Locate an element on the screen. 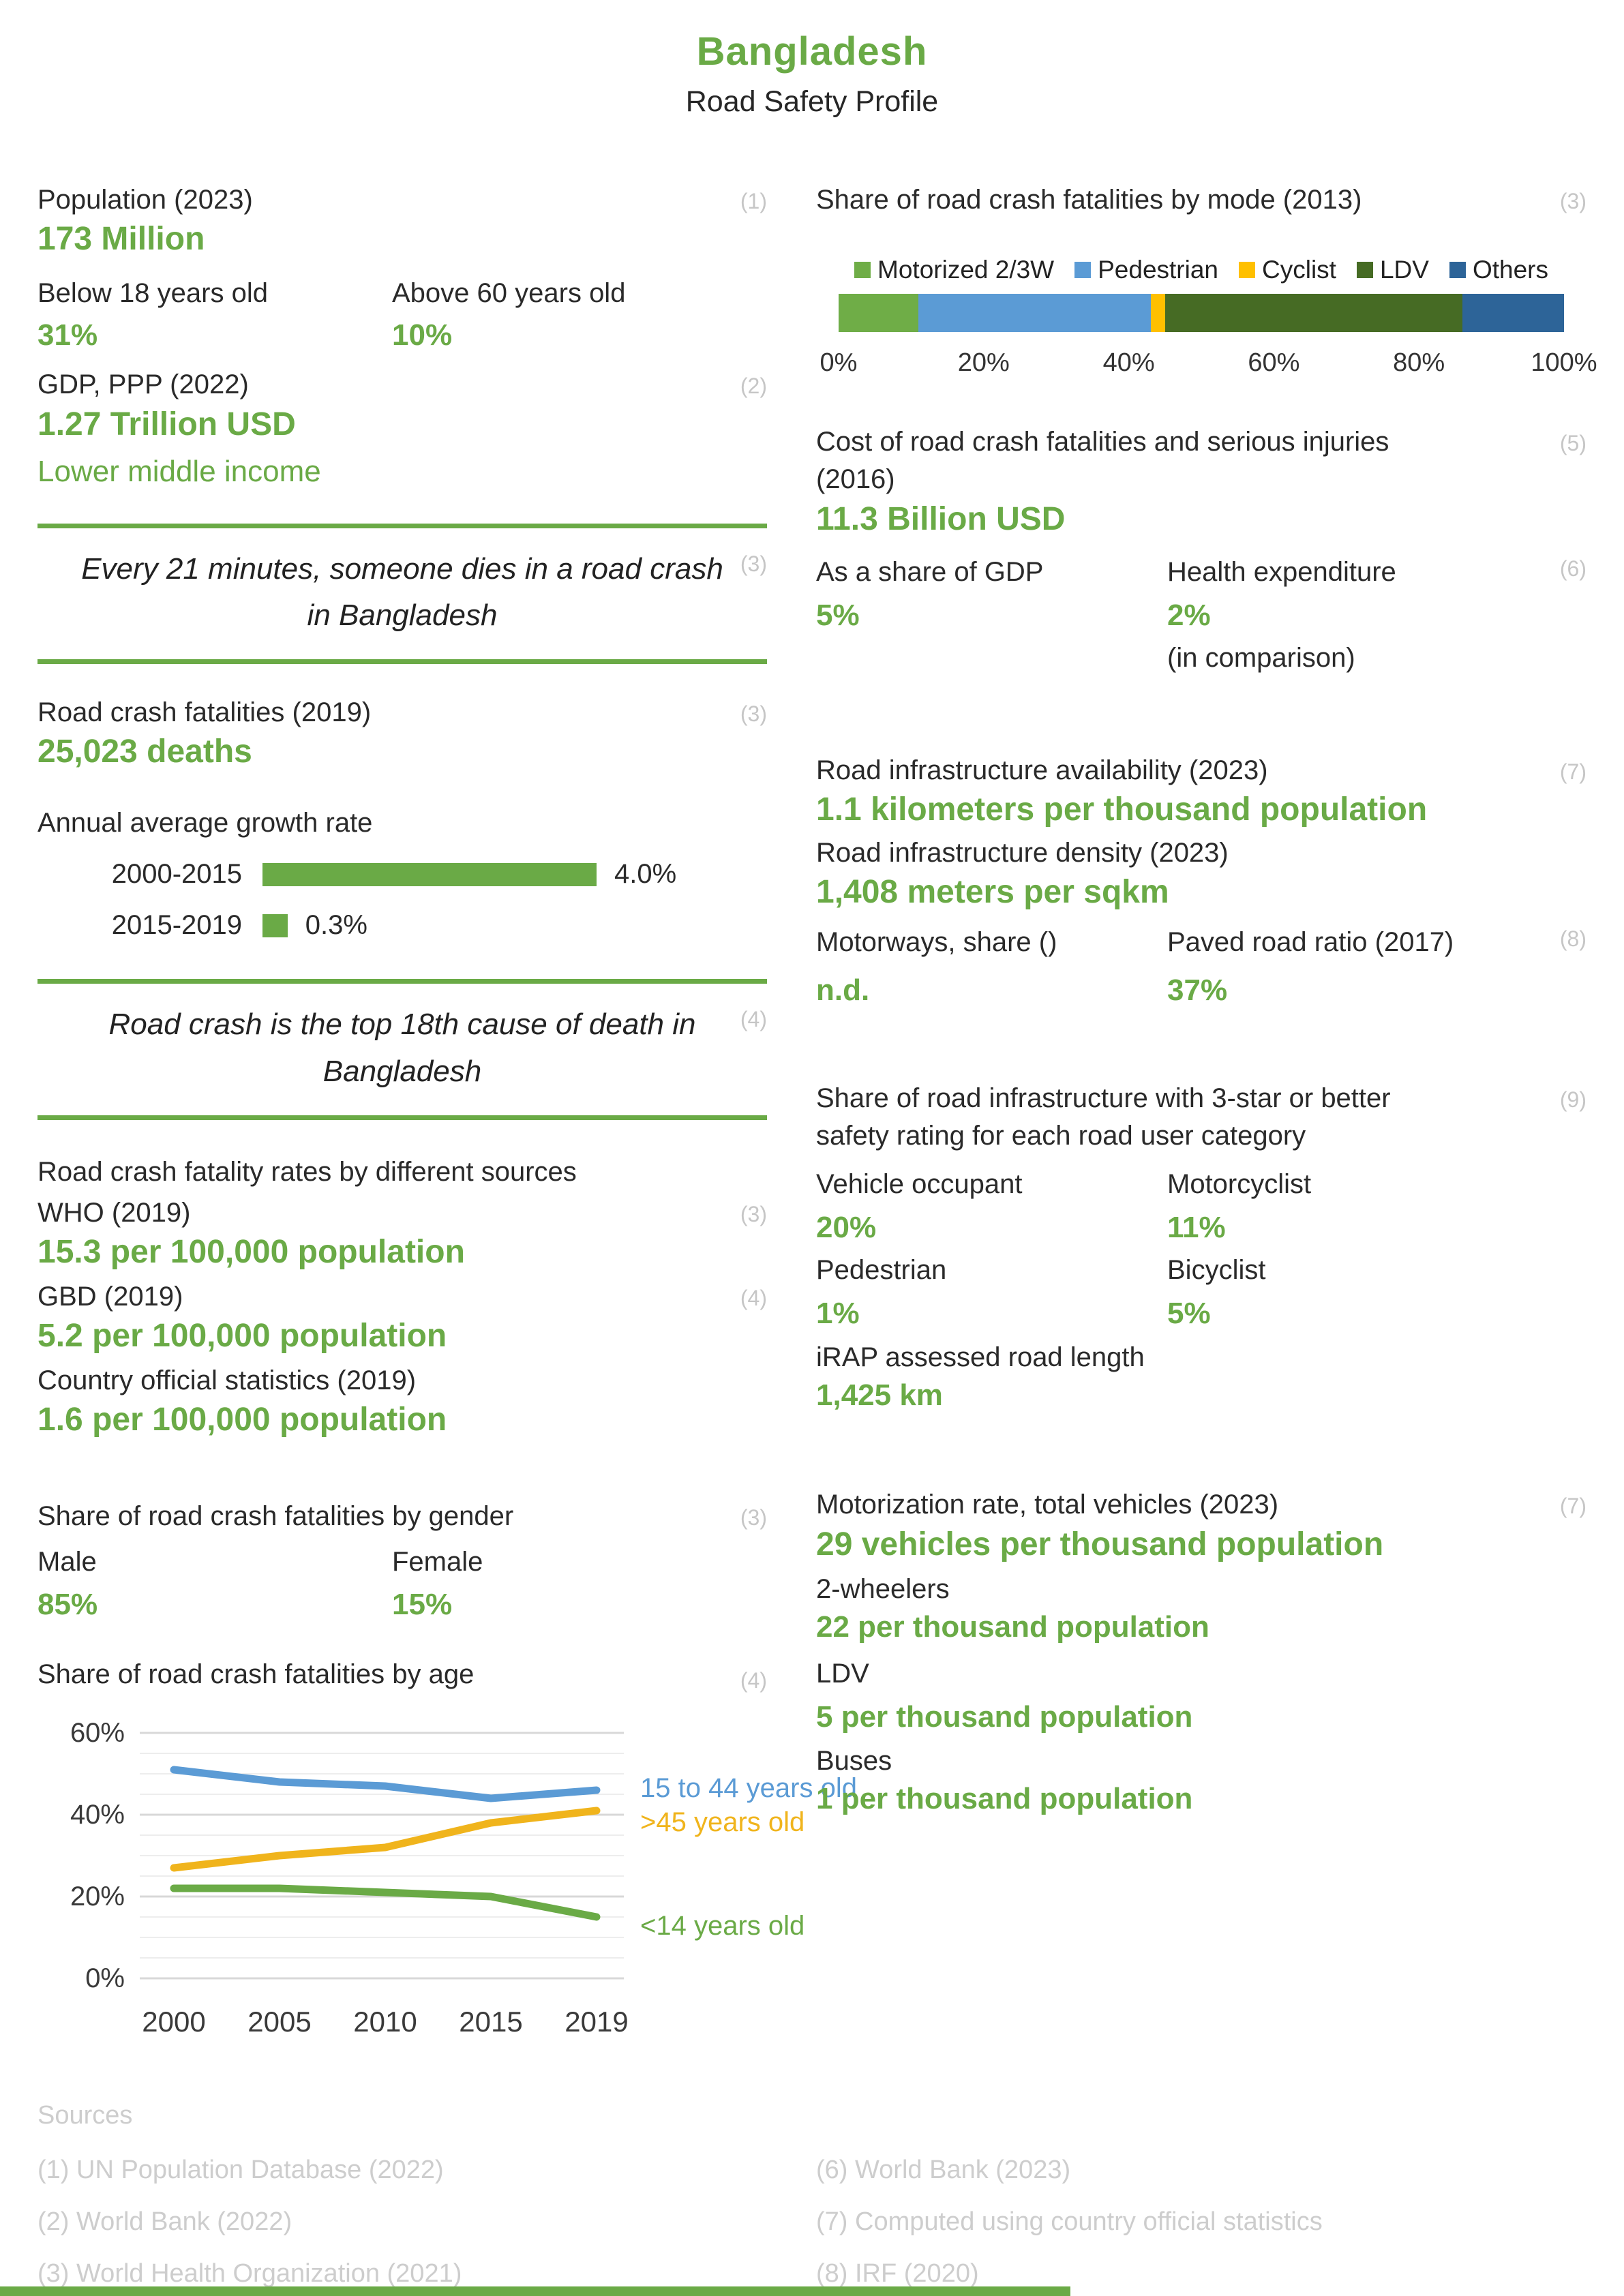 Image resolution: width=1624 pixels, height=2296 pixels. source-ref-4b: (4) is located at coordinates (753, 1297).